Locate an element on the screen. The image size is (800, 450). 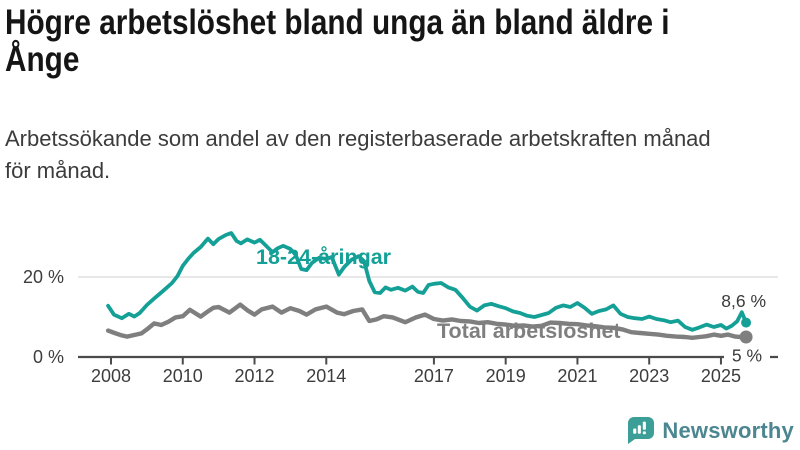
newsworthy-logo: Newsworthy is located at coordinates (710, 431).